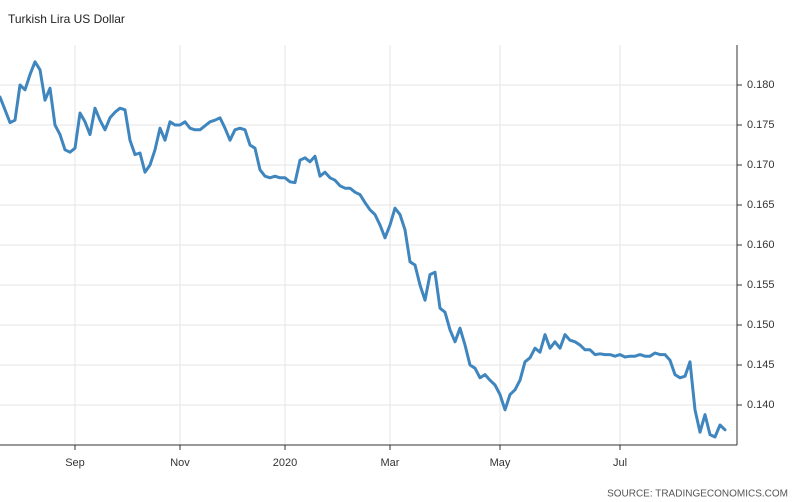 The height and width of the screenshot is (502, 800). I want to click on x-tick-label: Mar, so click(390, 463).